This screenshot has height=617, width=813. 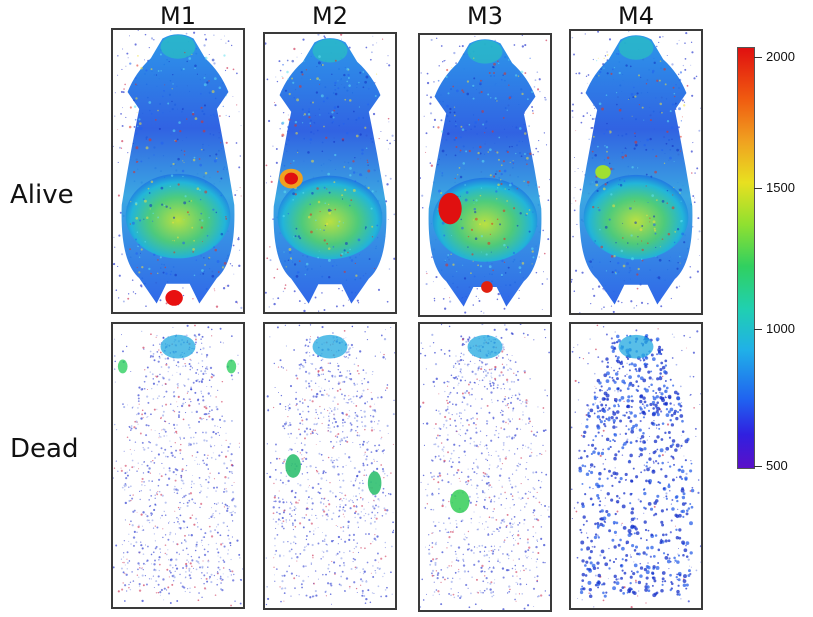 What do you see at coordinates (44, 449) in the screenshot?
I see `row-label-dead: Dead` at bounding box center [44, 449].